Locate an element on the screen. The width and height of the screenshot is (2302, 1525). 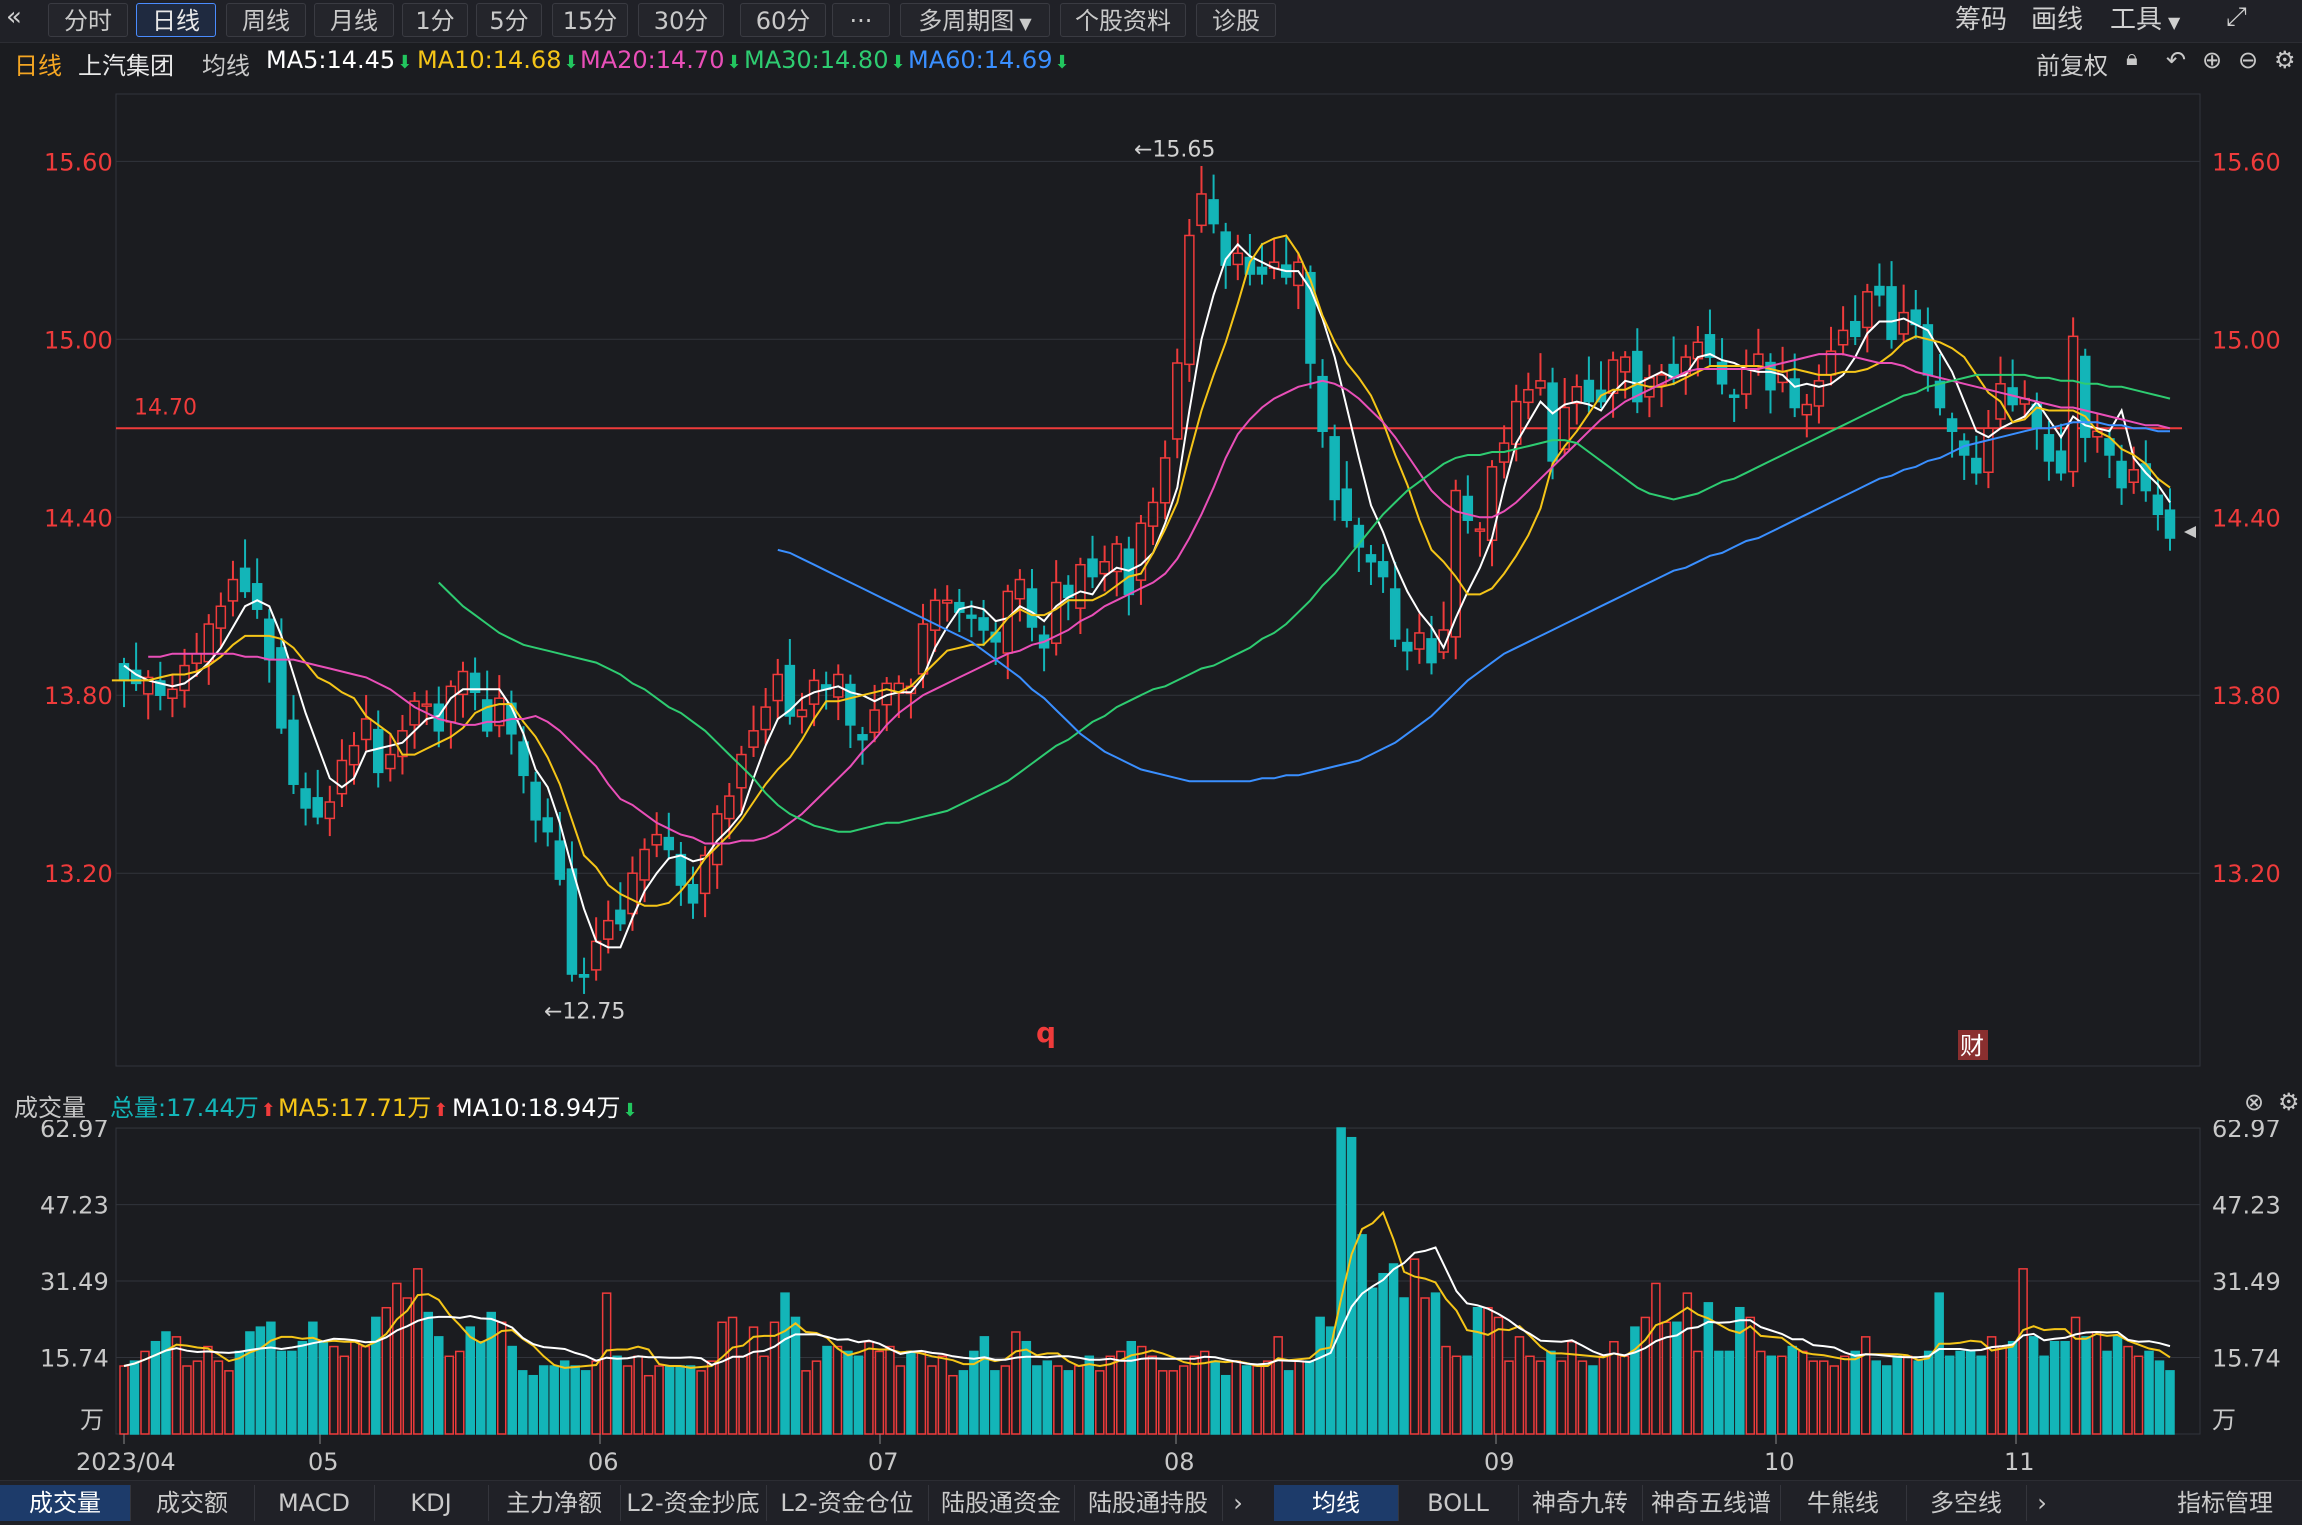
double-chevron-left-icon: « is located at coordinates (14, 17).